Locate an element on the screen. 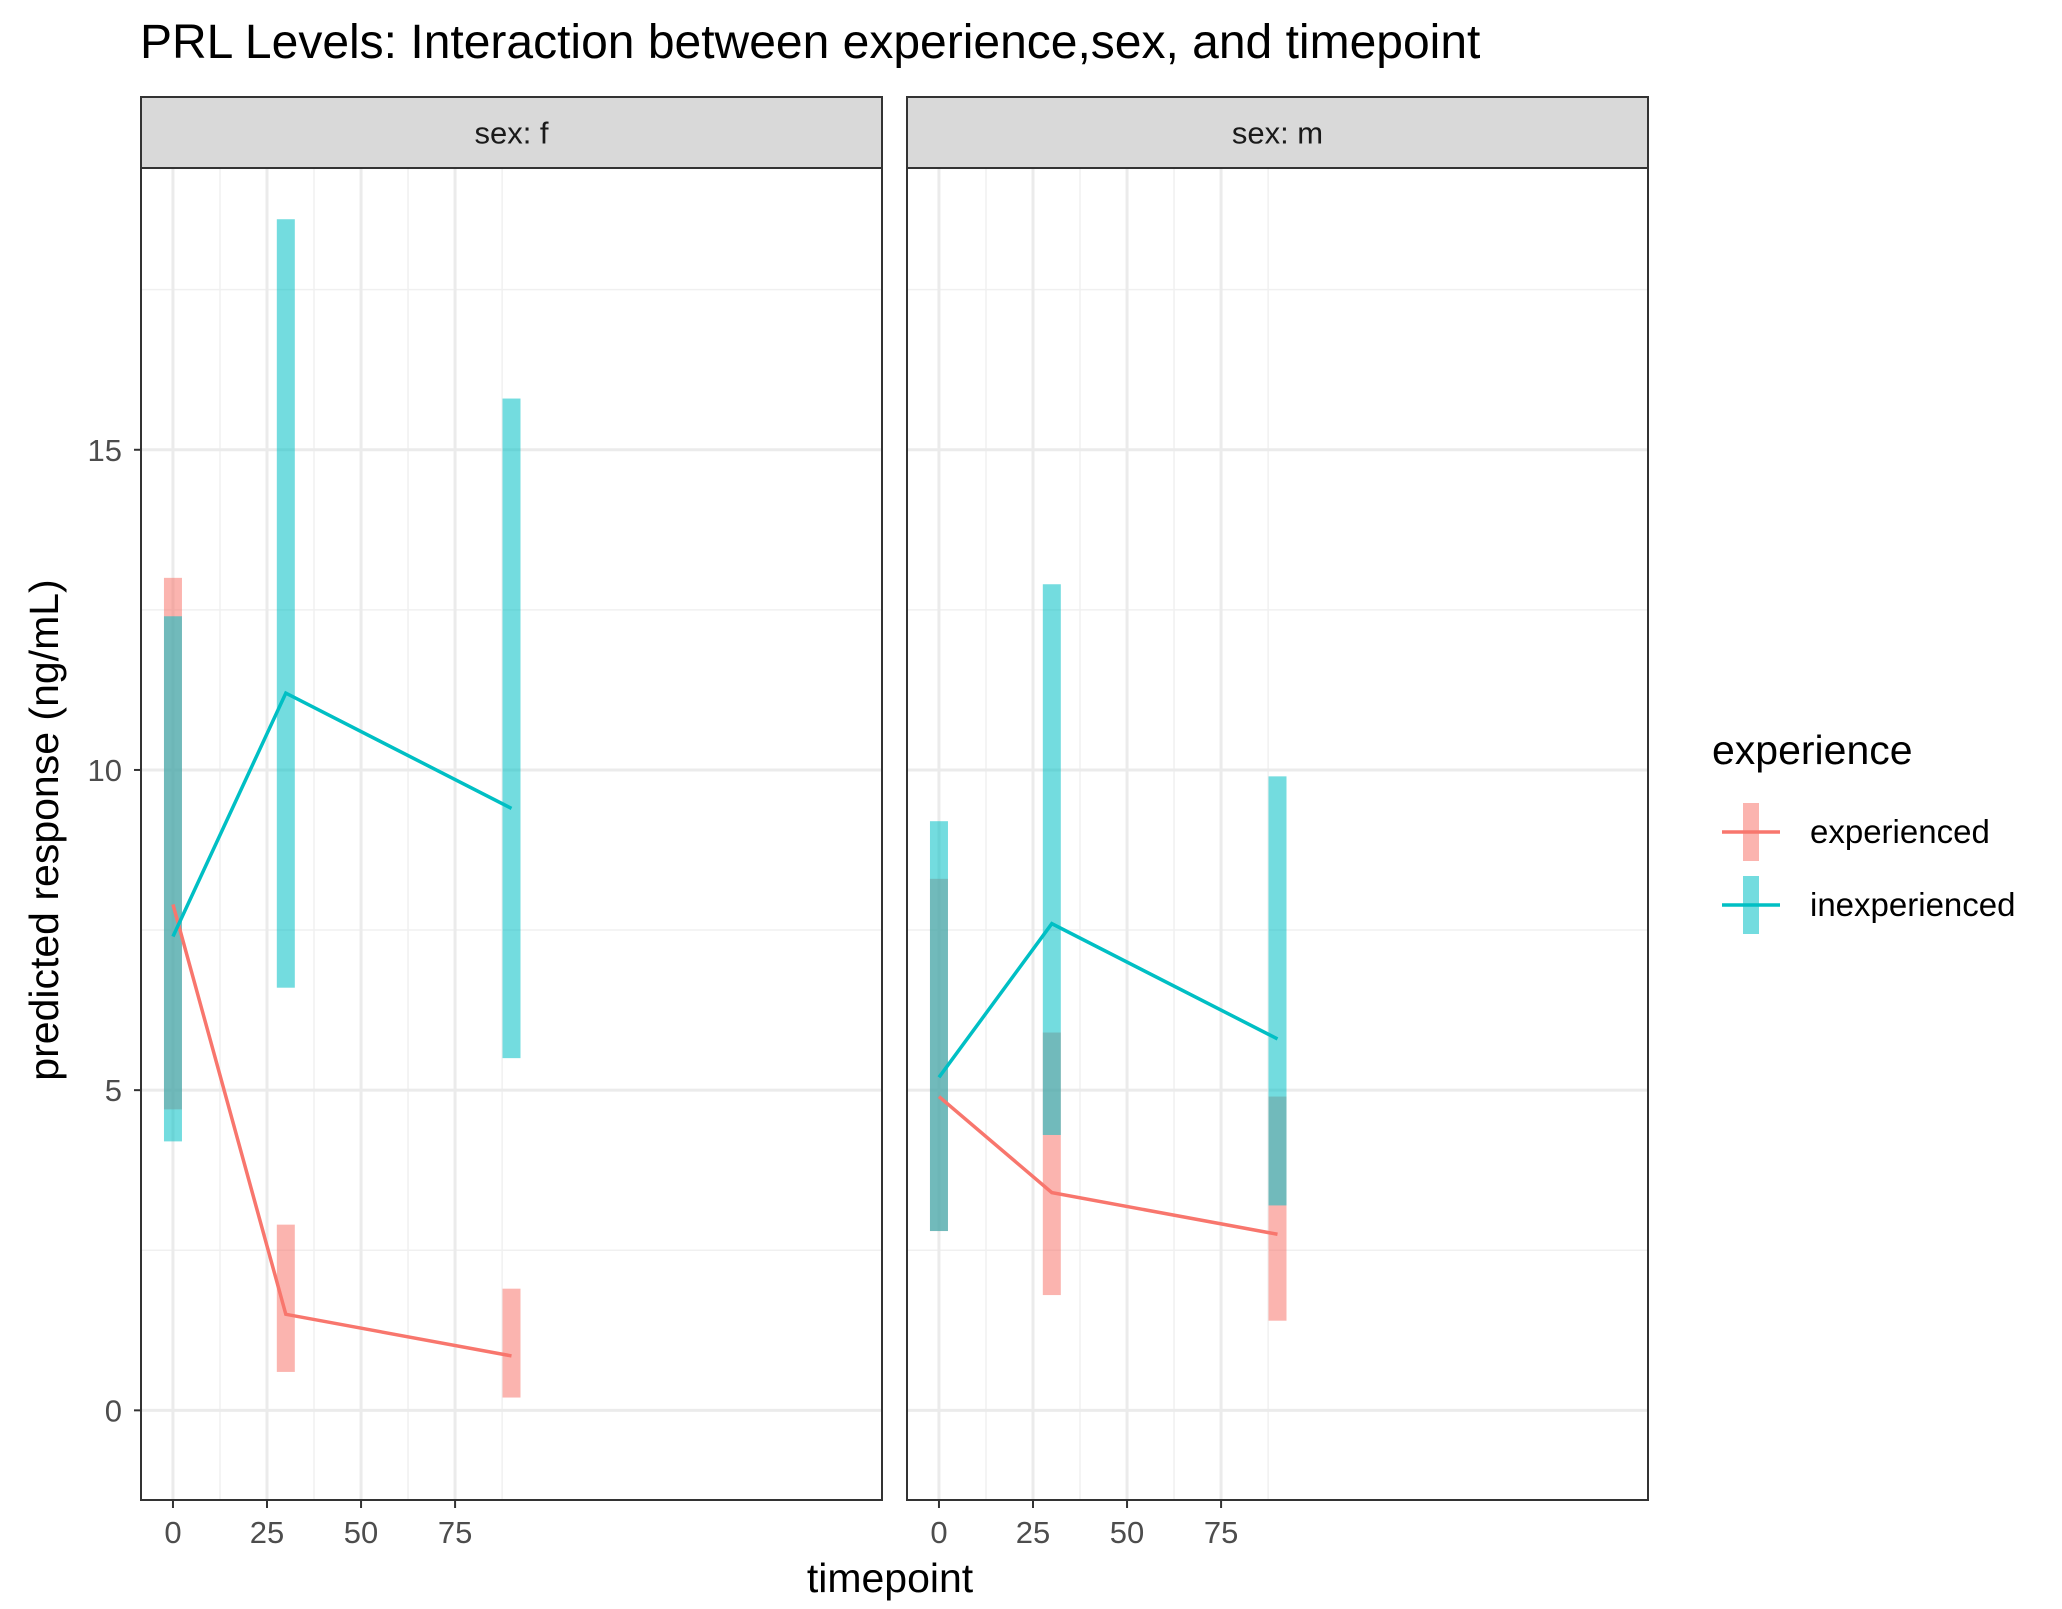 Image resolution: width=2062 pixels, height=1609 pixels. legend-key: experienced is located at coordinates (1856, 832).